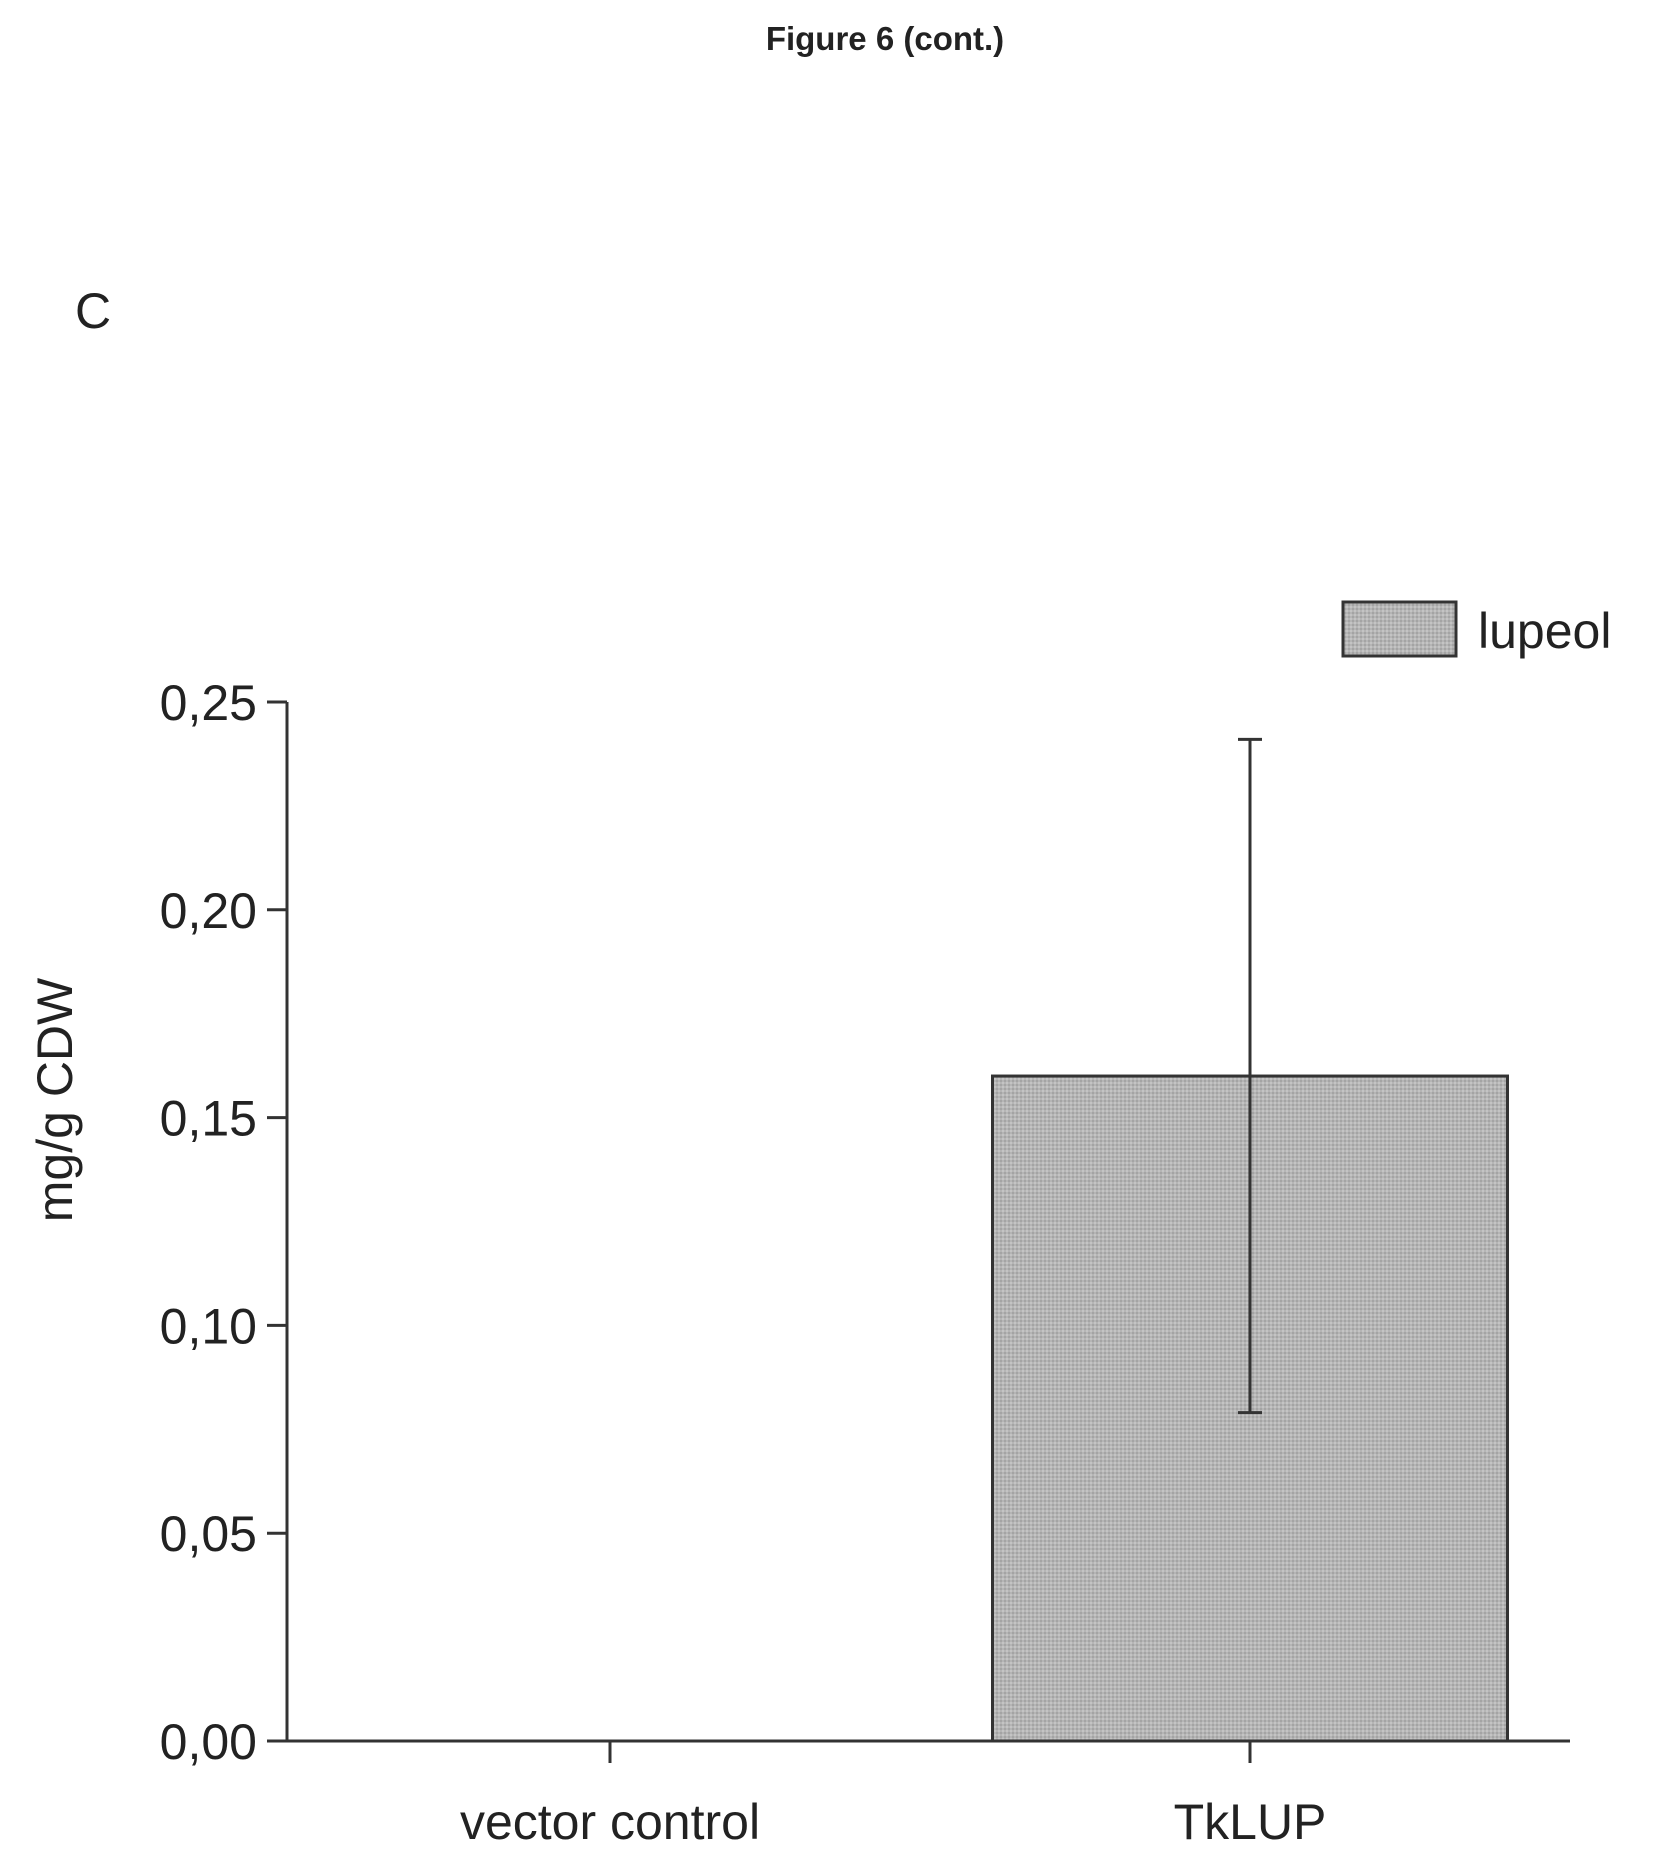 This screenshot has width=1664, height=1859. Describe the element at coordinates (208, 1119) in the screenshot. I see `y-tick-label: 0,15` at that location.